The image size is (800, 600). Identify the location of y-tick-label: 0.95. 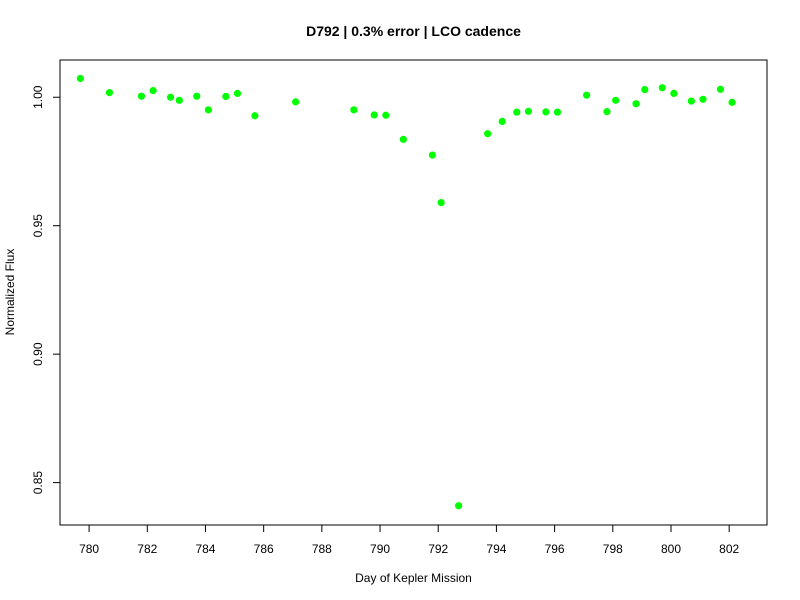
(38, 226).